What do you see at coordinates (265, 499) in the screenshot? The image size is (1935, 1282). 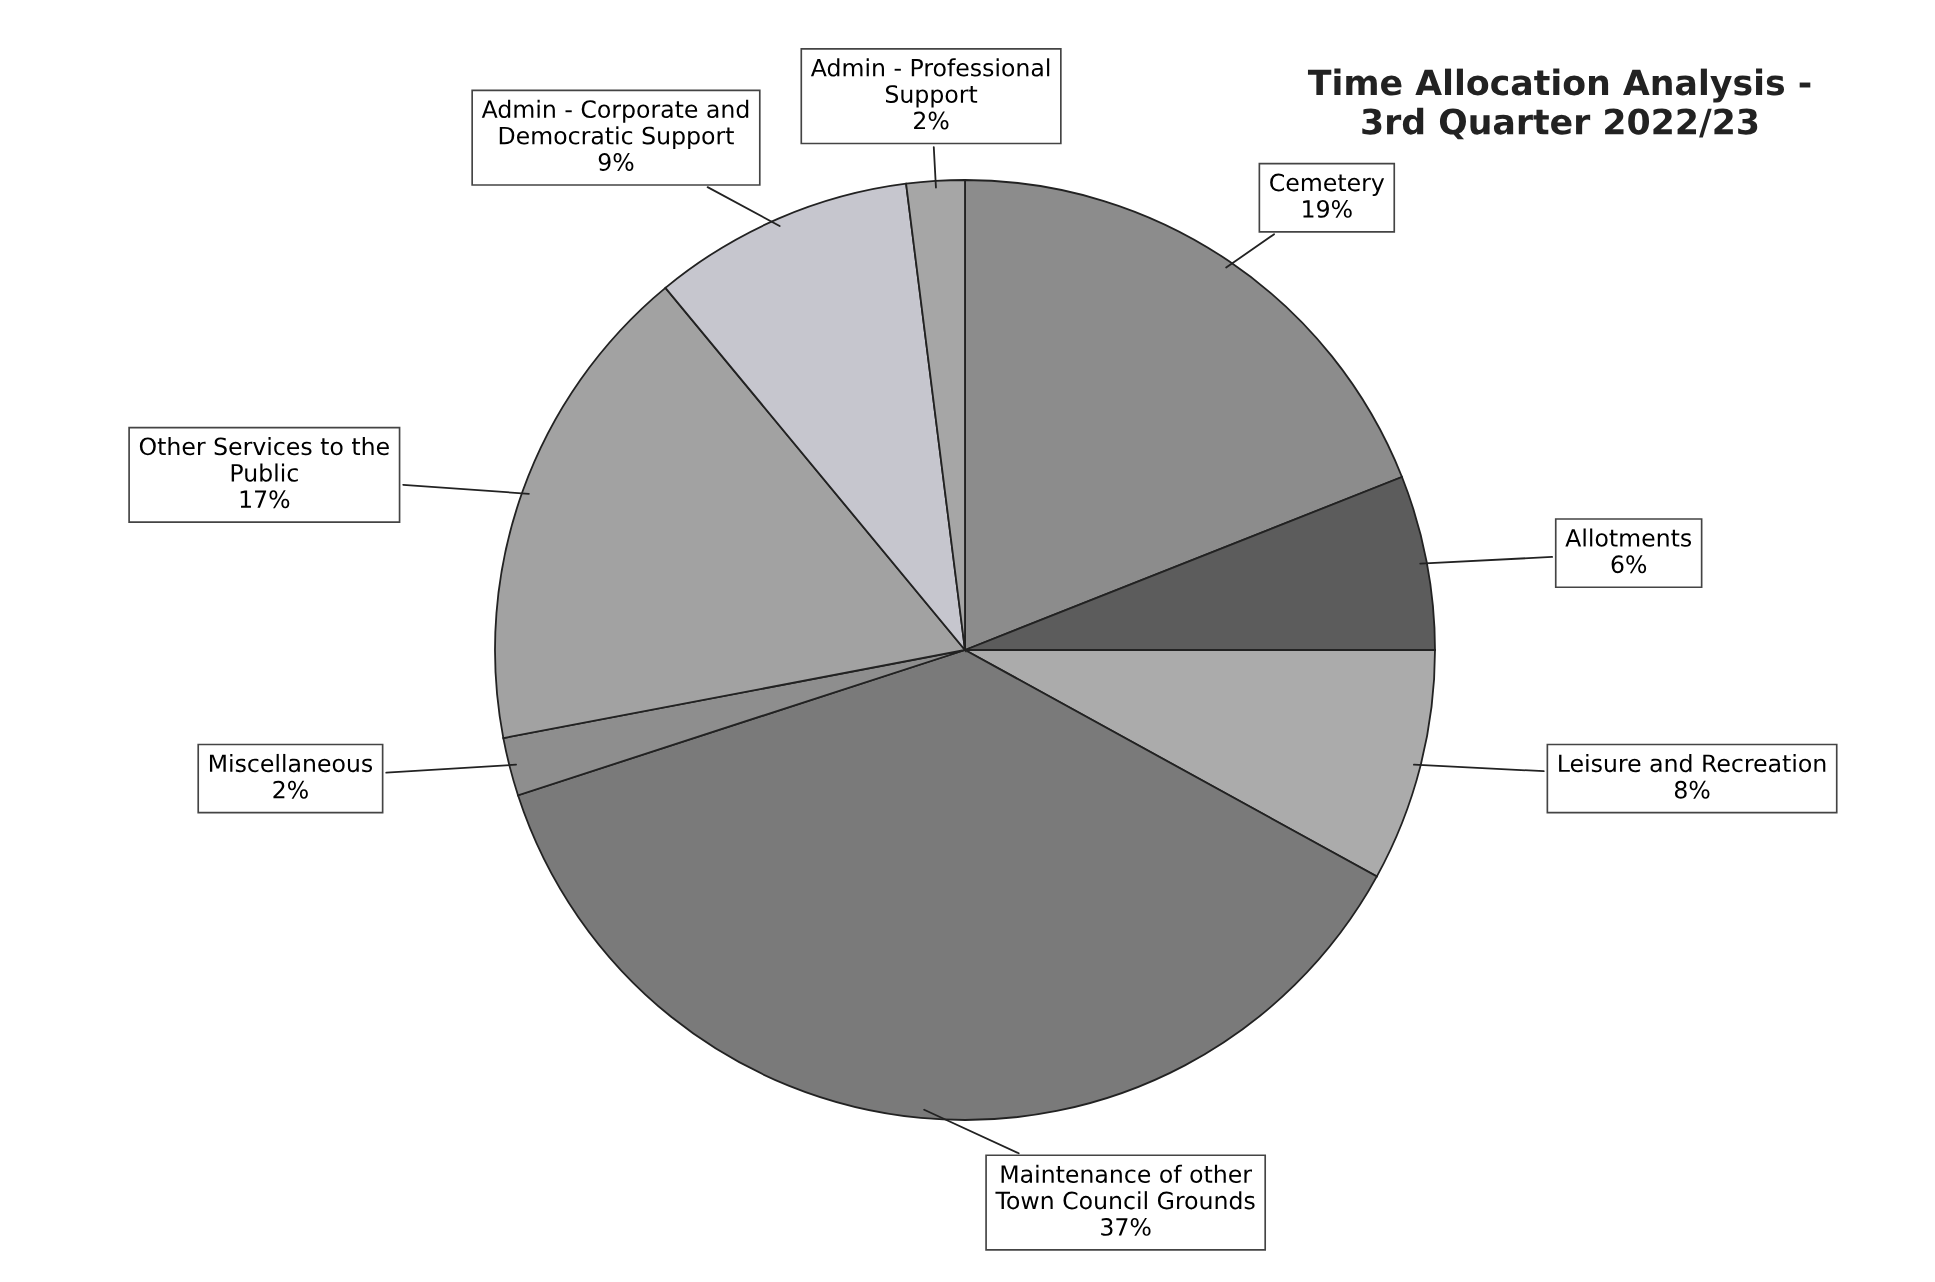 I see `data-label: 17%` at bounding box center [265, 499].